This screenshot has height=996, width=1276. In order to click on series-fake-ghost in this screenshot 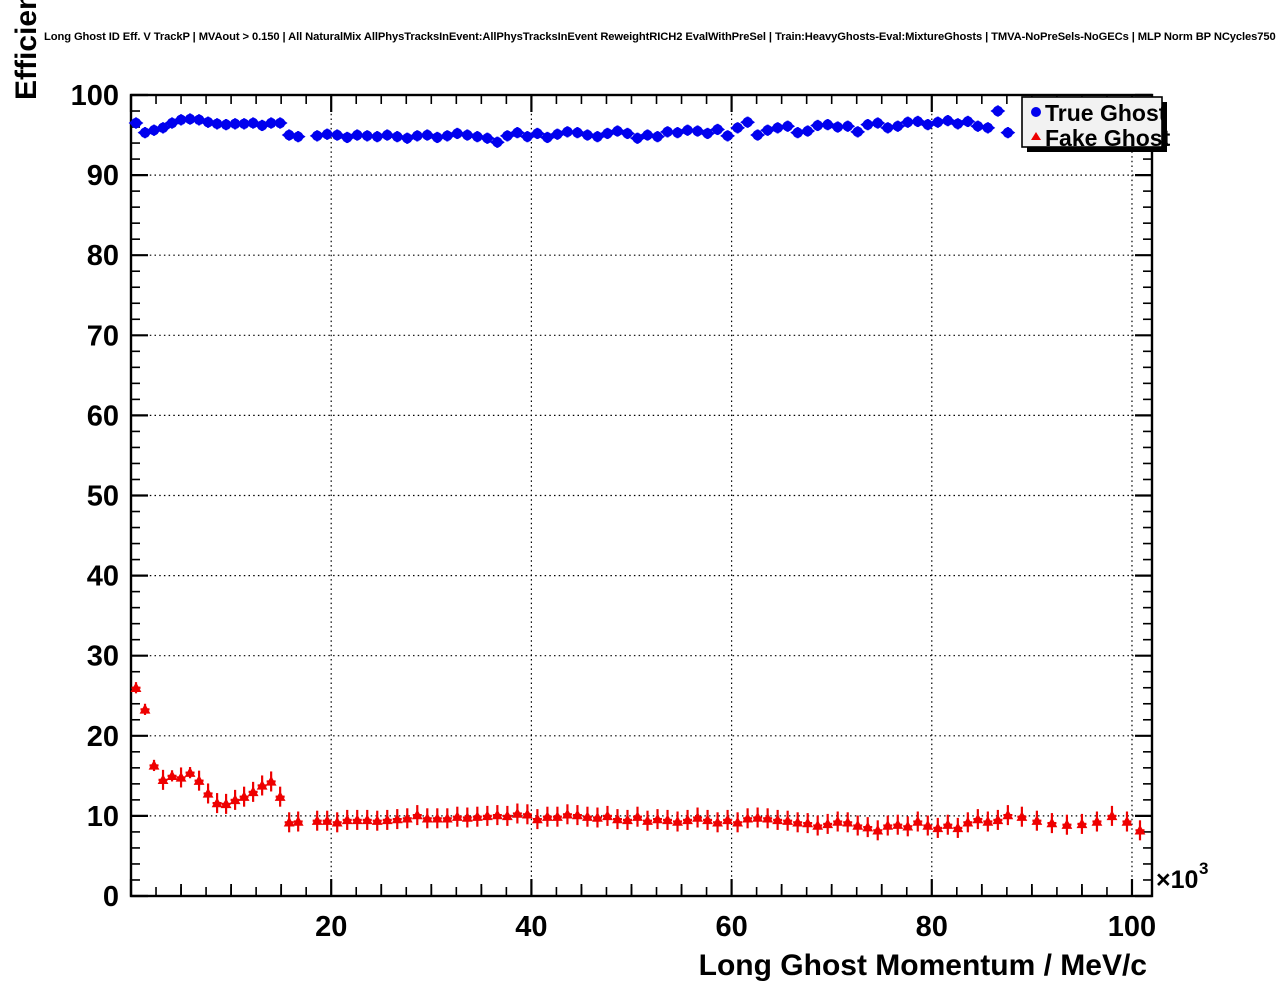, I will do `click(638, 761)`.